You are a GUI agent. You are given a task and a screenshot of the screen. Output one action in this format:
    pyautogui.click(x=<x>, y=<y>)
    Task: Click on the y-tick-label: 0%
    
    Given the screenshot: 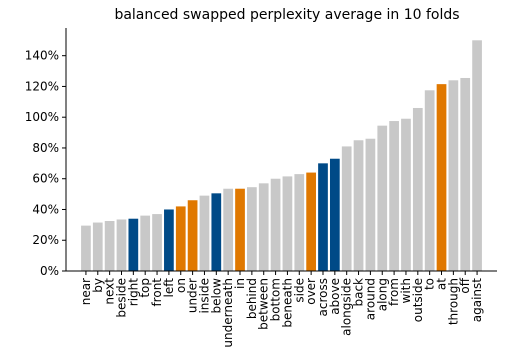 What is the action you would take?
    pyautogui.click(x=49, y=271)
    